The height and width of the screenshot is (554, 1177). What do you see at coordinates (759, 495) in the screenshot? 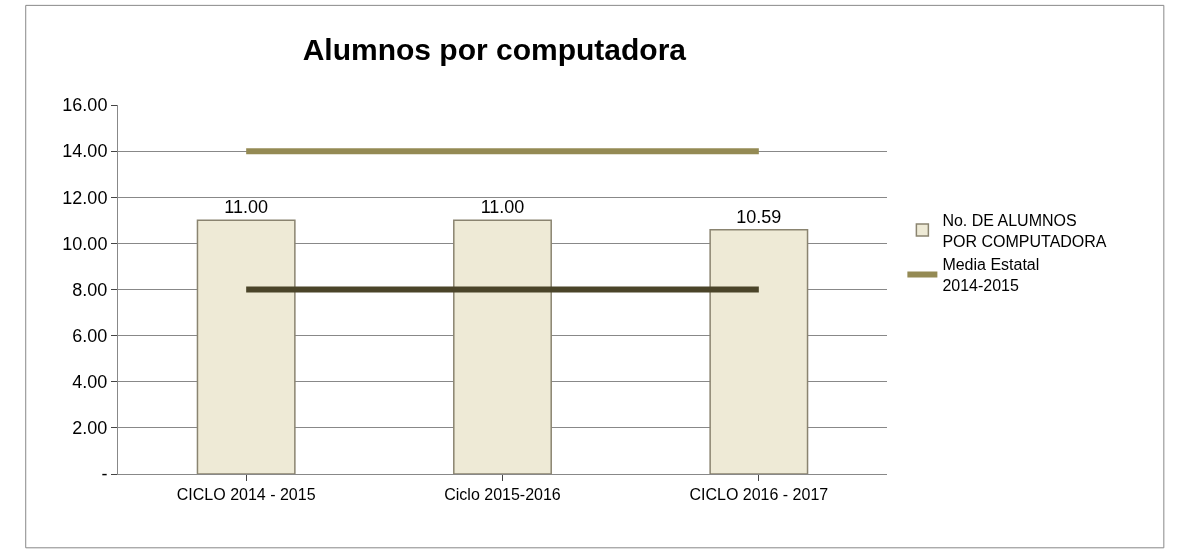
I see `x-tick-label: CICLO 2016 - 2017` at bounding box center [759, 495].